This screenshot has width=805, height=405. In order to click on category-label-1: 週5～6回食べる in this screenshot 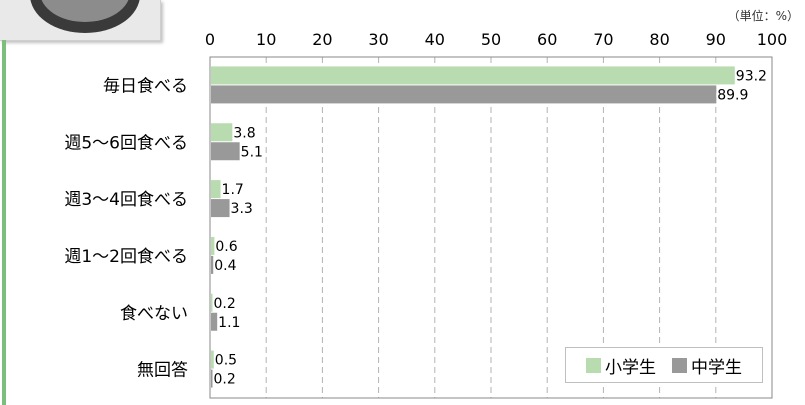, I will do `click(126, 143)`.